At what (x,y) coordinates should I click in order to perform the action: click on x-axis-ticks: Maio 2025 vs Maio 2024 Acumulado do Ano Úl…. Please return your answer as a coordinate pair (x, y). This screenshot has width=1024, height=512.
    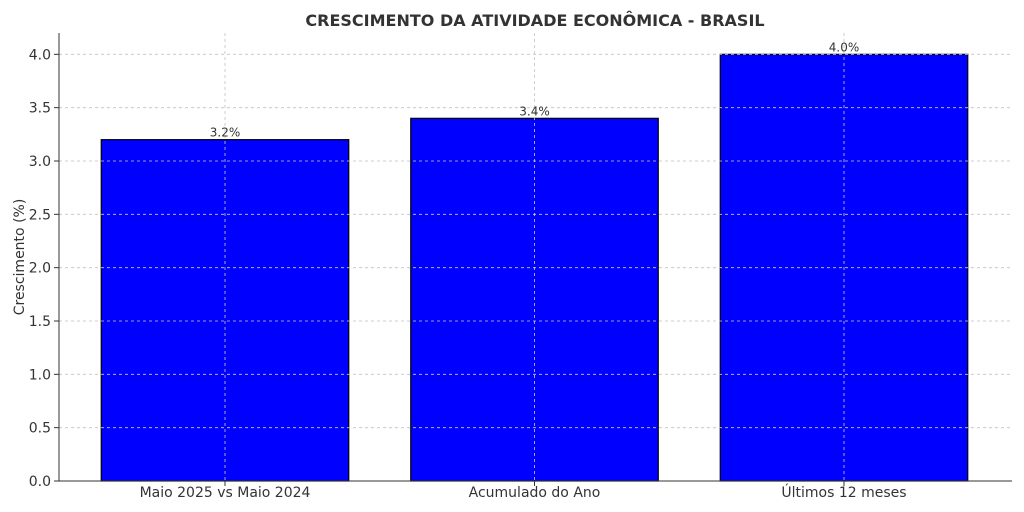
    Looking at the image, I should click on (523, 491).